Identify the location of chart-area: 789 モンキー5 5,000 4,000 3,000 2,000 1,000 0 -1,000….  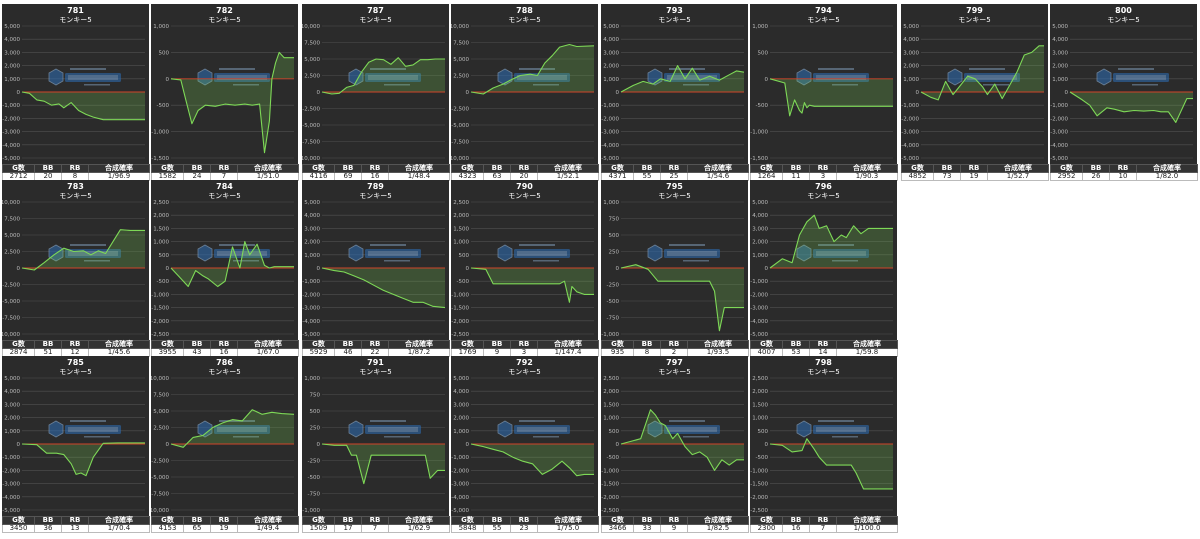
(375, 260).